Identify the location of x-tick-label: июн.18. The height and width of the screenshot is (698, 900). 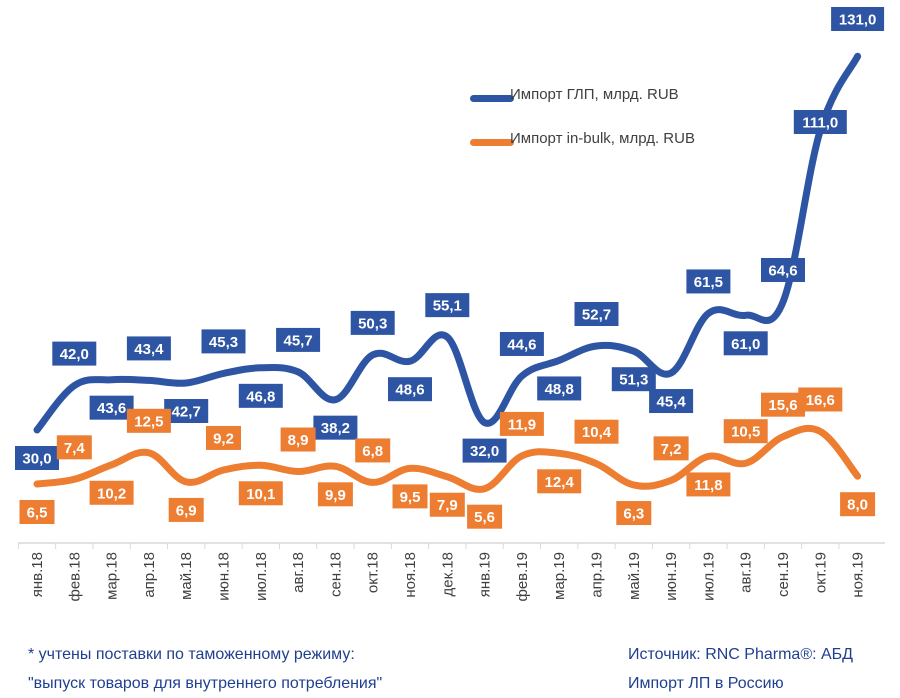
(224, 576).